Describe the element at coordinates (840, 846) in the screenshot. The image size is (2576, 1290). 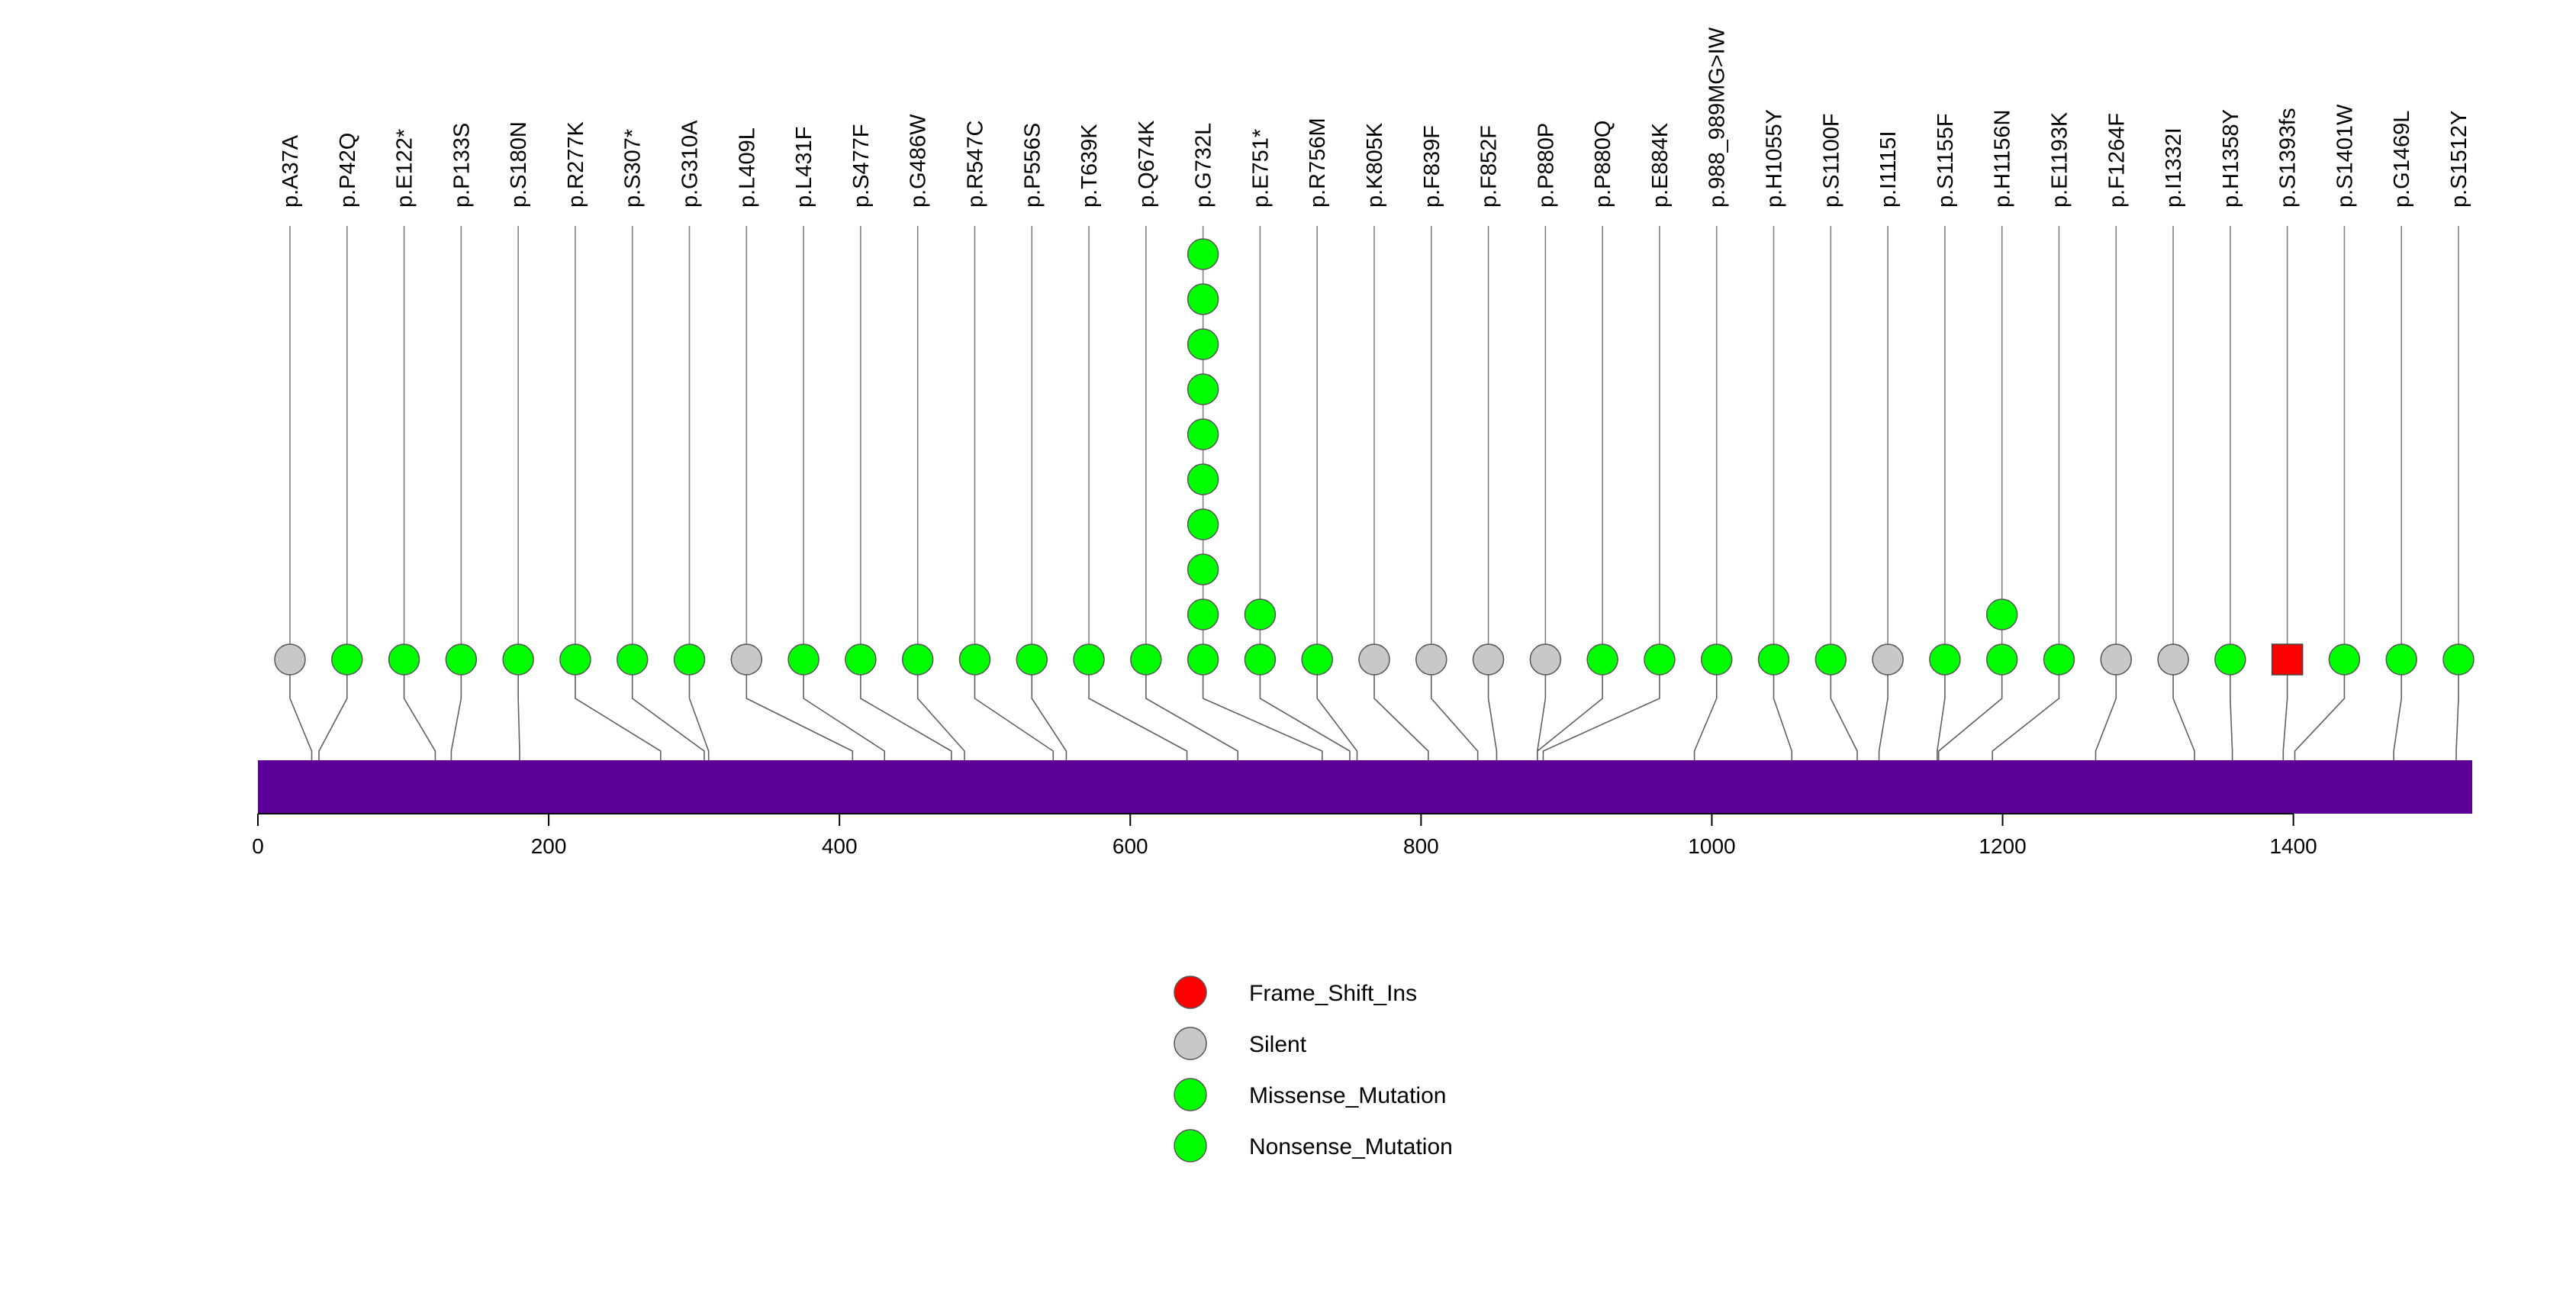
I see `x-tick-label-400: 400` at that location.